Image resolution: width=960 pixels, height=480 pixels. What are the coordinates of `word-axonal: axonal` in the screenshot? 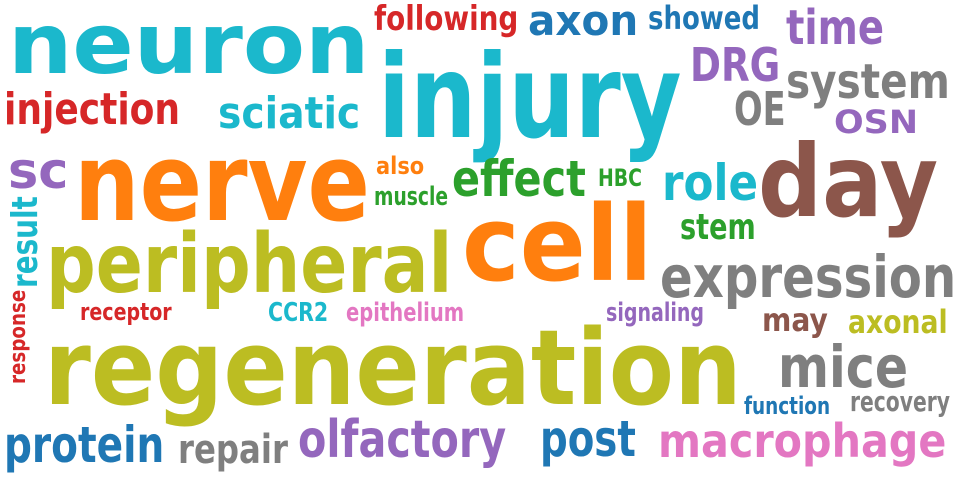 It's located at (898, 322).